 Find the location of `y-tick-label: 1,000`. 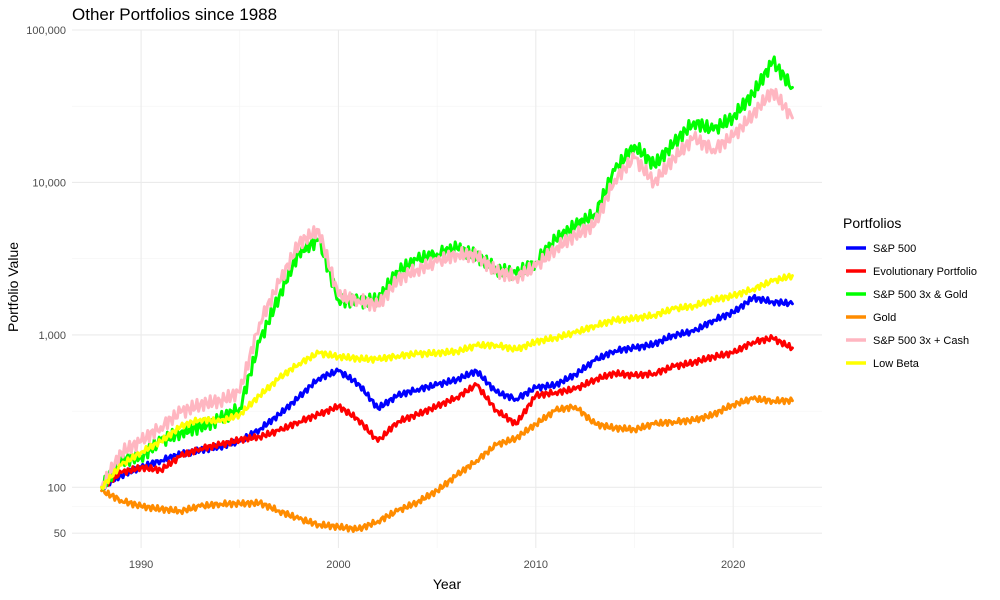

y-tick-label: 1,000 is located at coordinates (52, 336).